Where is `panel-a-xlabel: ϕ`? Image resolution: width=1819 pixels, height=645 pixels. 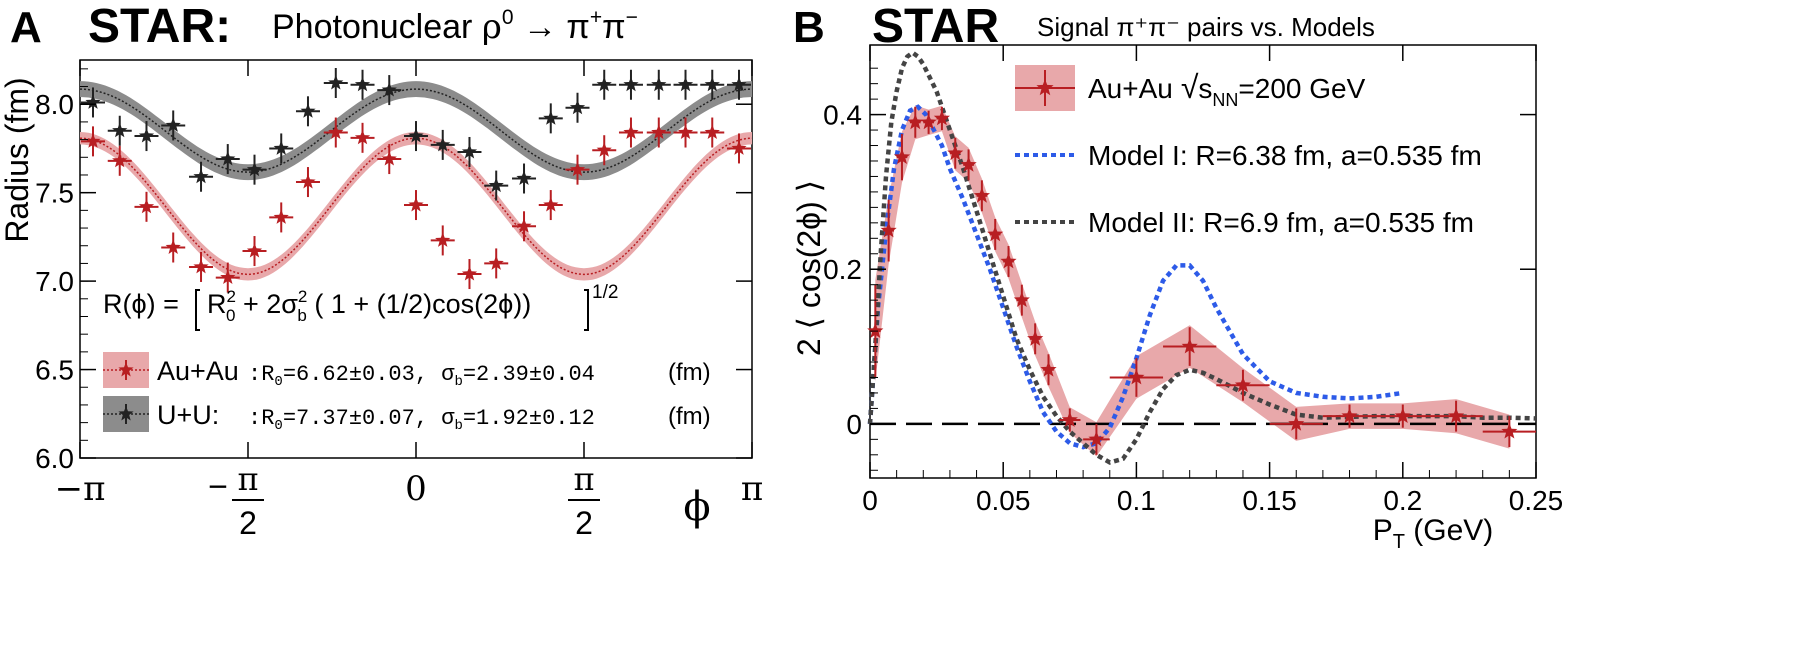 panel-a-xlabel: ϕ is located at coordinates (696, 507).